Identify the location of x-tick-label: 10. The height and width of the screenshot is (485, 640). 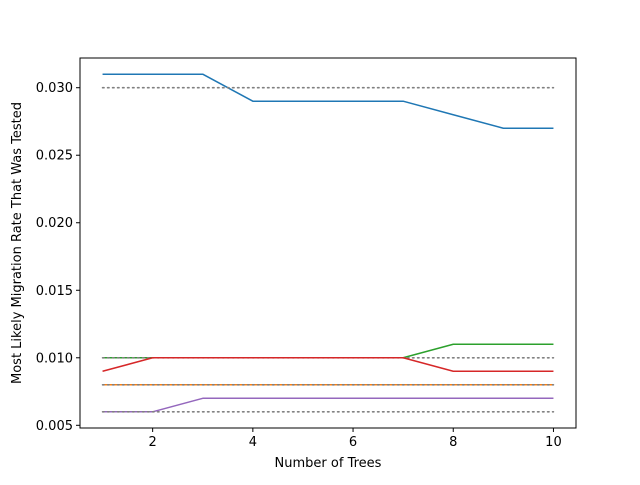
(553, 442).